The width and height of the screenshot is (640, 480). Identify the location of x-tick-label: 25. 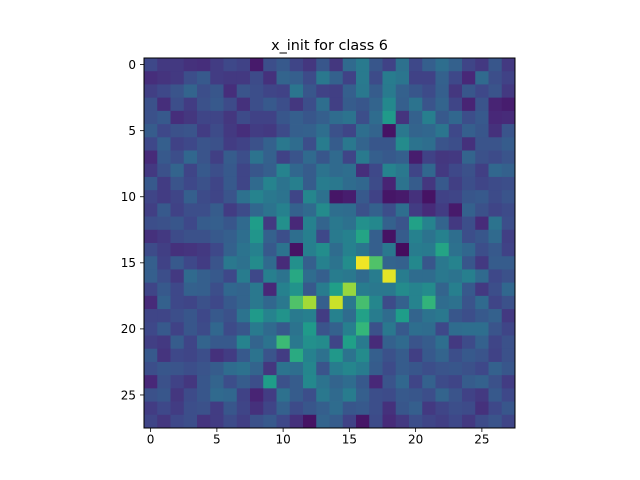
(481, 440).